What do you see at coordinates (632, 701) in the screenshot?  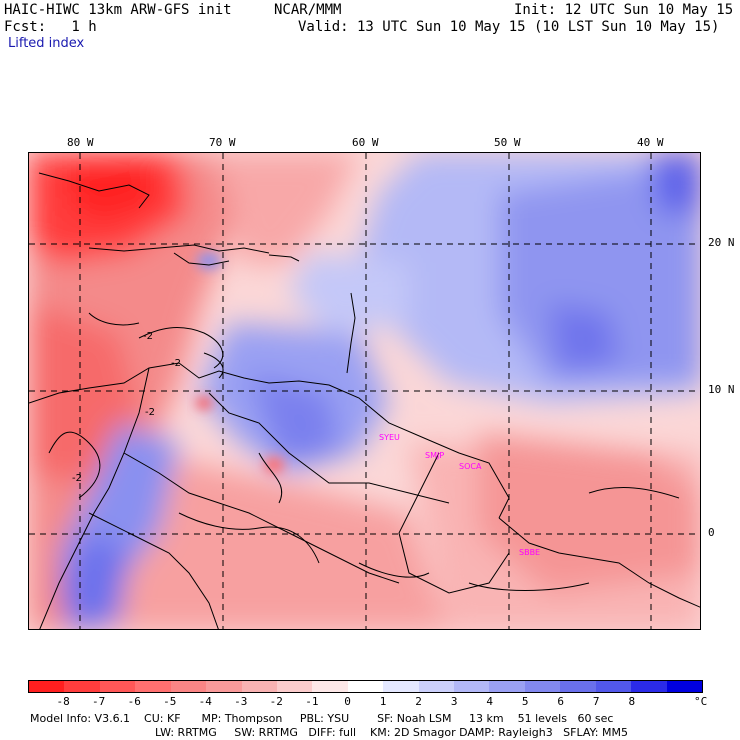 I see `colorbar-tick-label: 8` at bounding box center [632, 701].